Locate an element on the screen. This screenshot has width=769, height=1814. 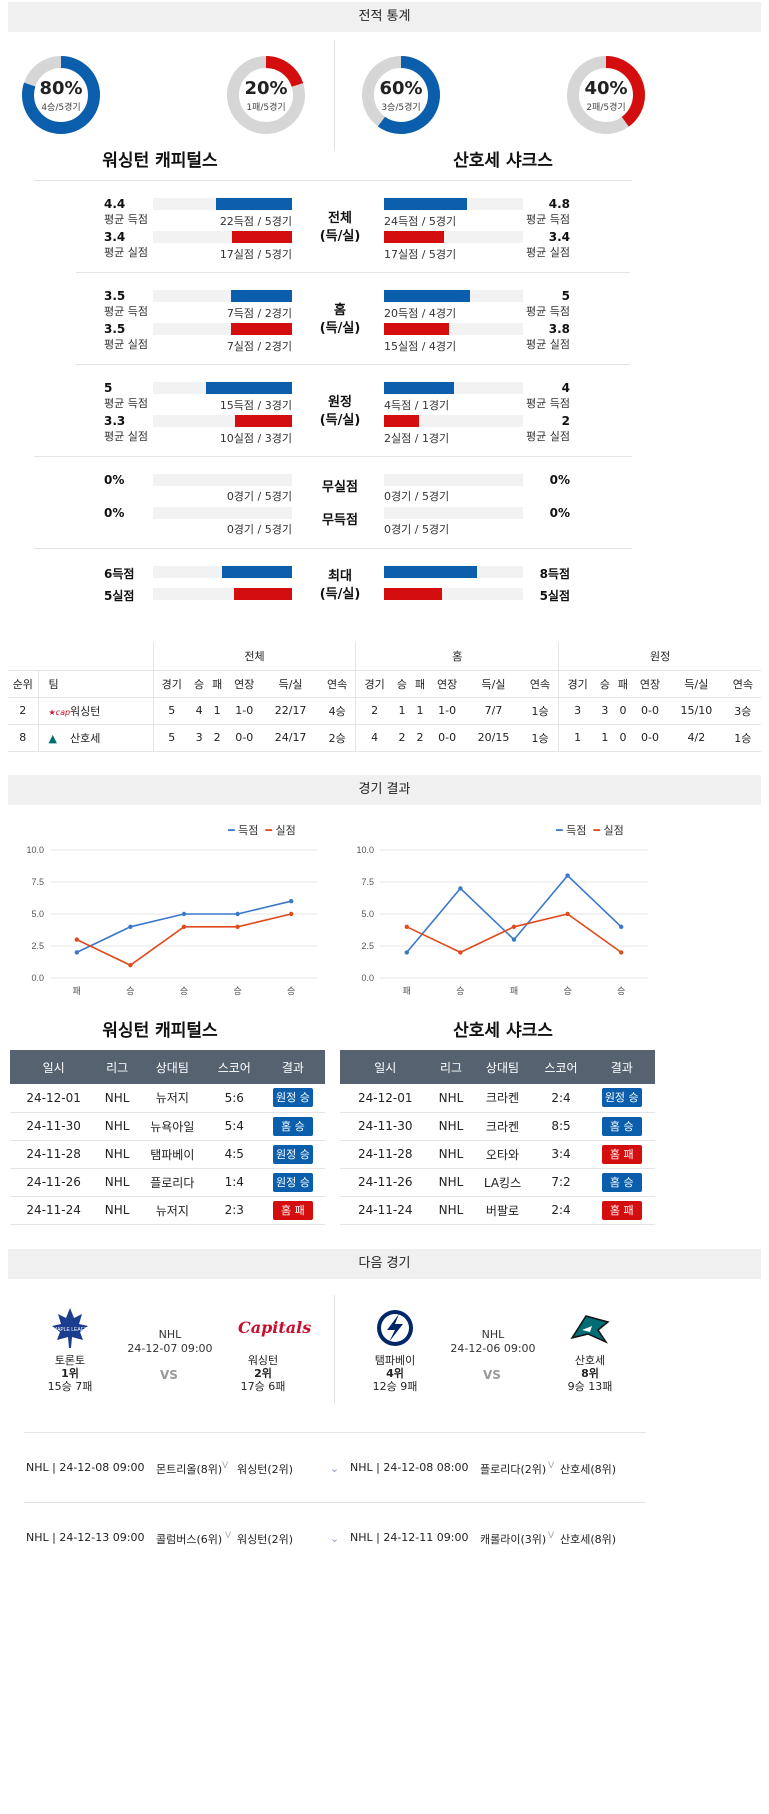
team-name: 산호세 is located at coordinates (590, 1360).